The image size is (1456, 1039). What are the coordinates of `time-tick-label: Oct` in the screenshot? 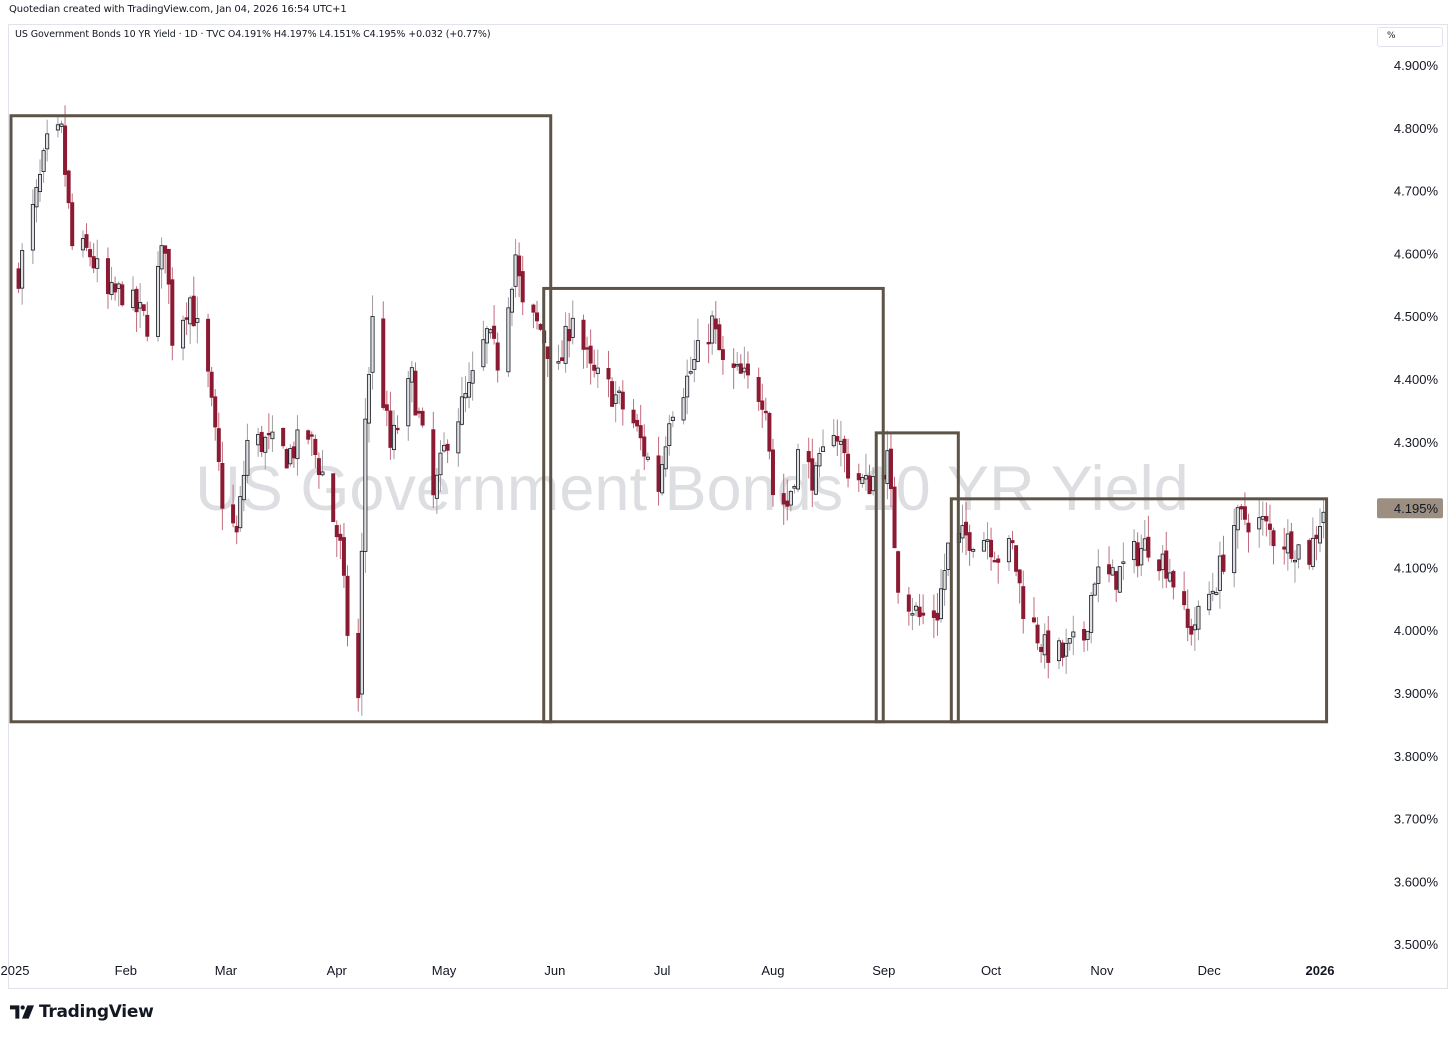 It's located at (991, 970).